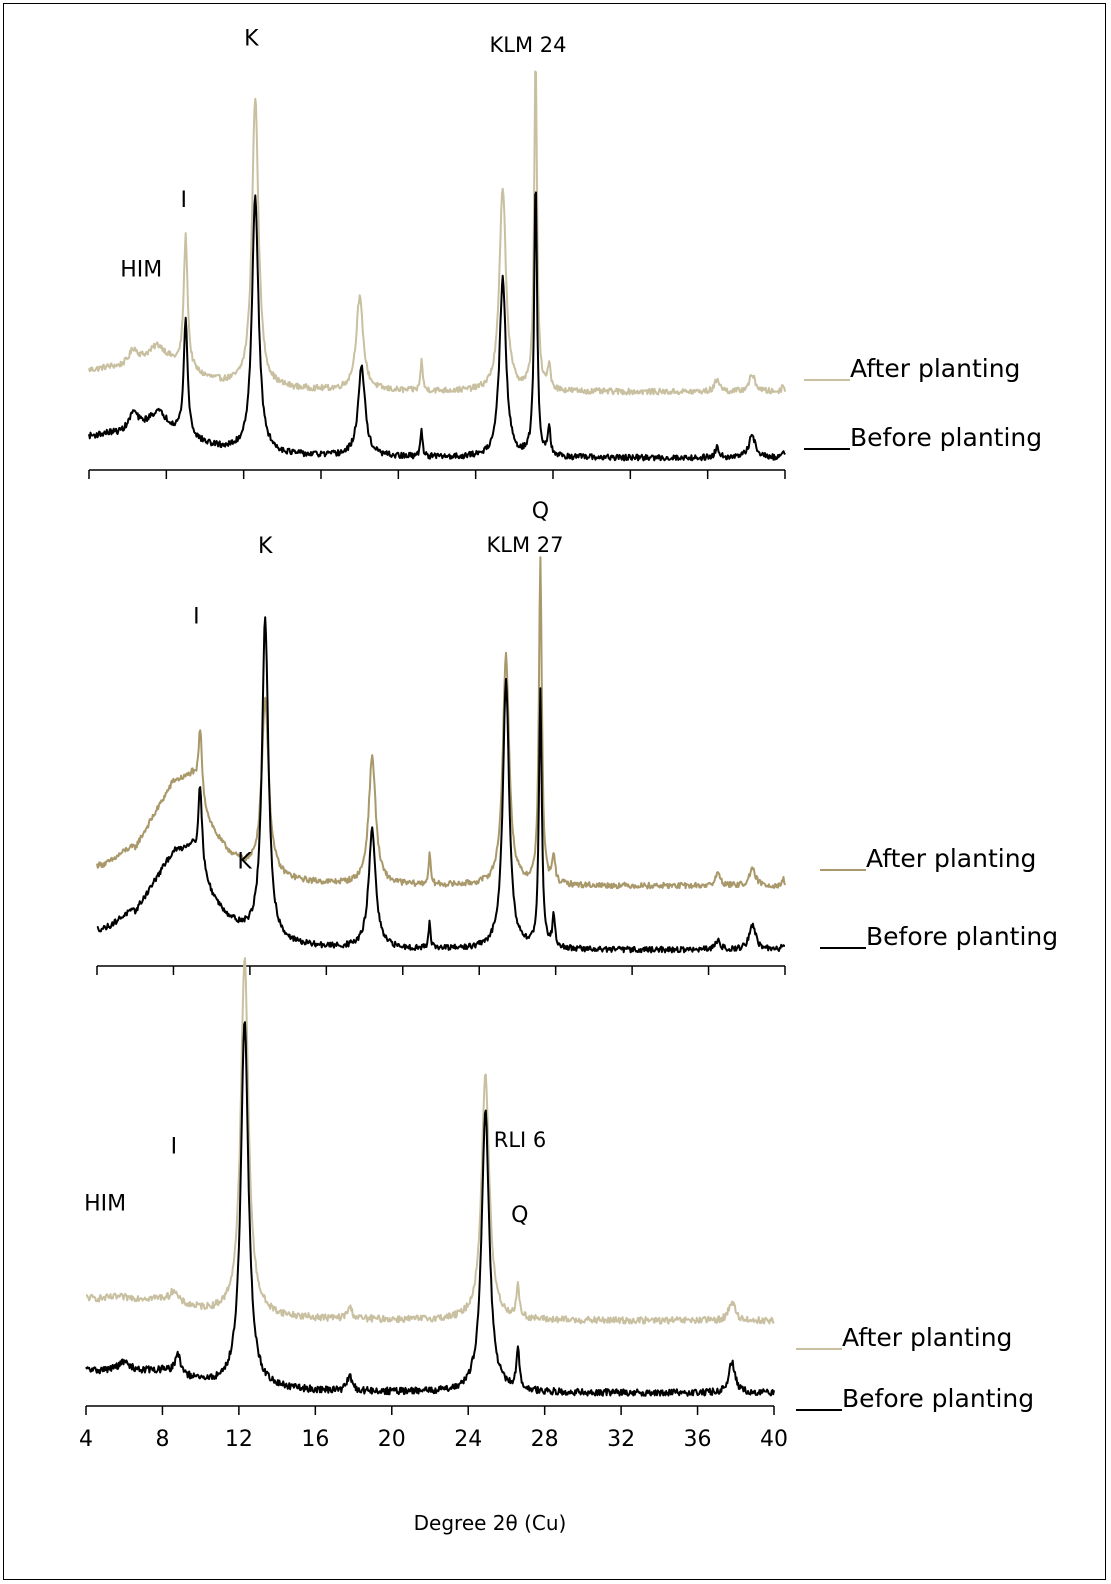 This screenshot has height=1584, width=1111. What do you see at coordinates (315, 1439) in the screenshot?
I see `x-tick-label: 16` at bounding box center [315, 1439].